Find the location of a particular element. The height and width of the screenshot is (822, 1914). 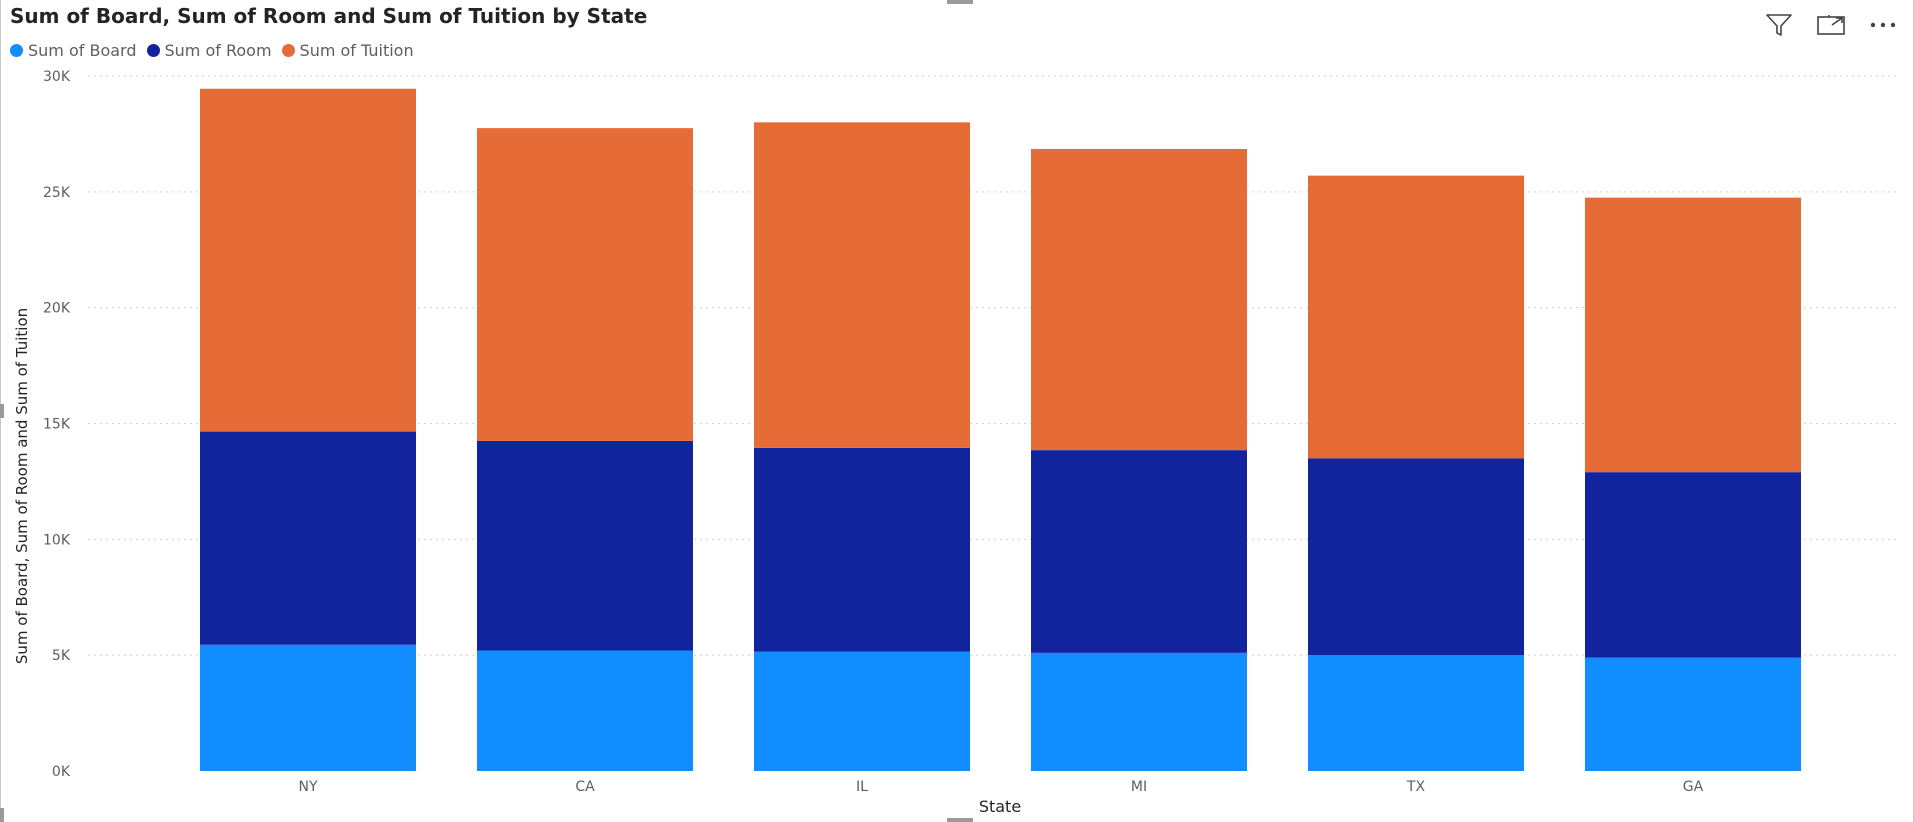

filter-icon is located at coordinates (1779, 25).